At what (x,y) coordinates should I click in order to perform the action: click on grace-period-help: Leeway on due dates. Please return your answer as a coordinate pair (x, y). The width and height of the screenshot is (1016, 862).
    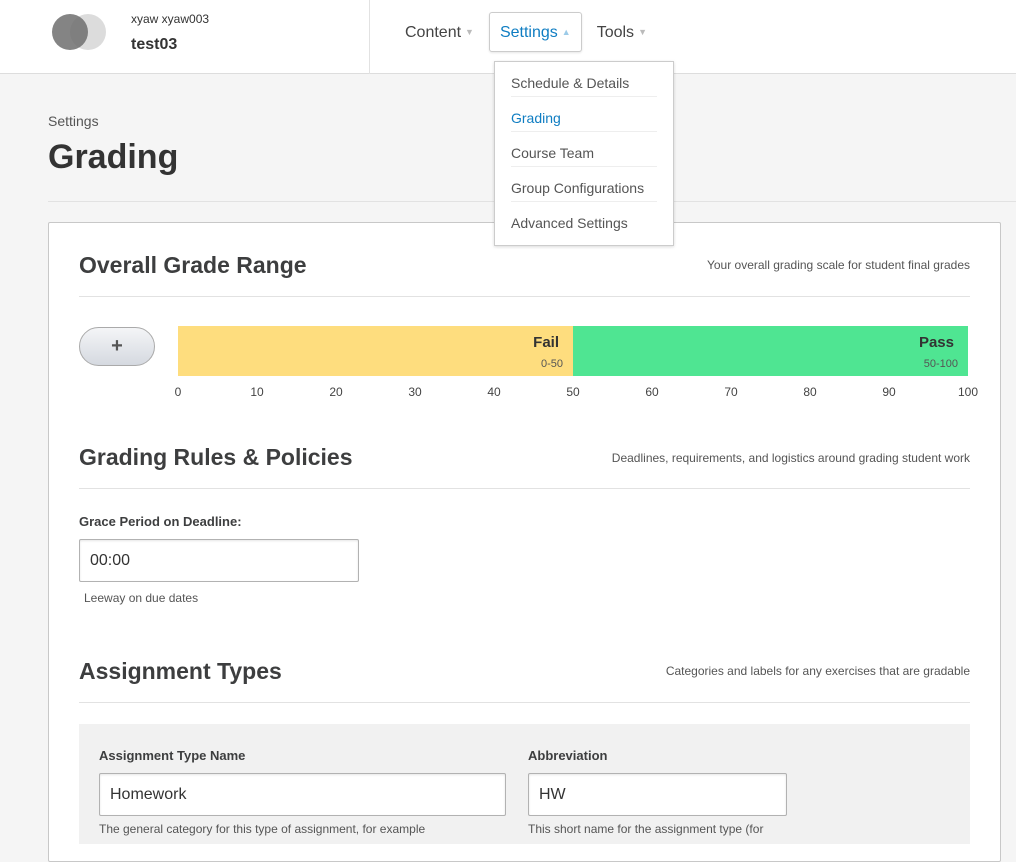
    Looking at the image, I should click on (141, 598).